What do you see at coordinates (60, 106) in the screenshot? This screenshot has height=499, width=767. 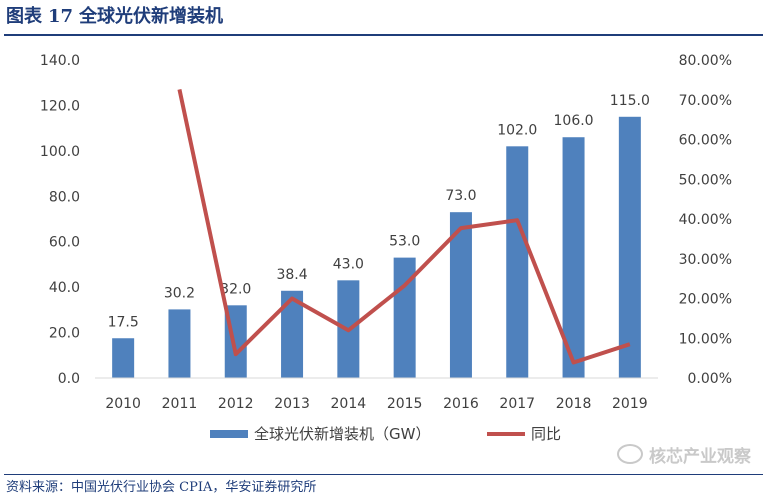 I see `y-left-tick-label: 120.0` at bounding box center [60, 106].